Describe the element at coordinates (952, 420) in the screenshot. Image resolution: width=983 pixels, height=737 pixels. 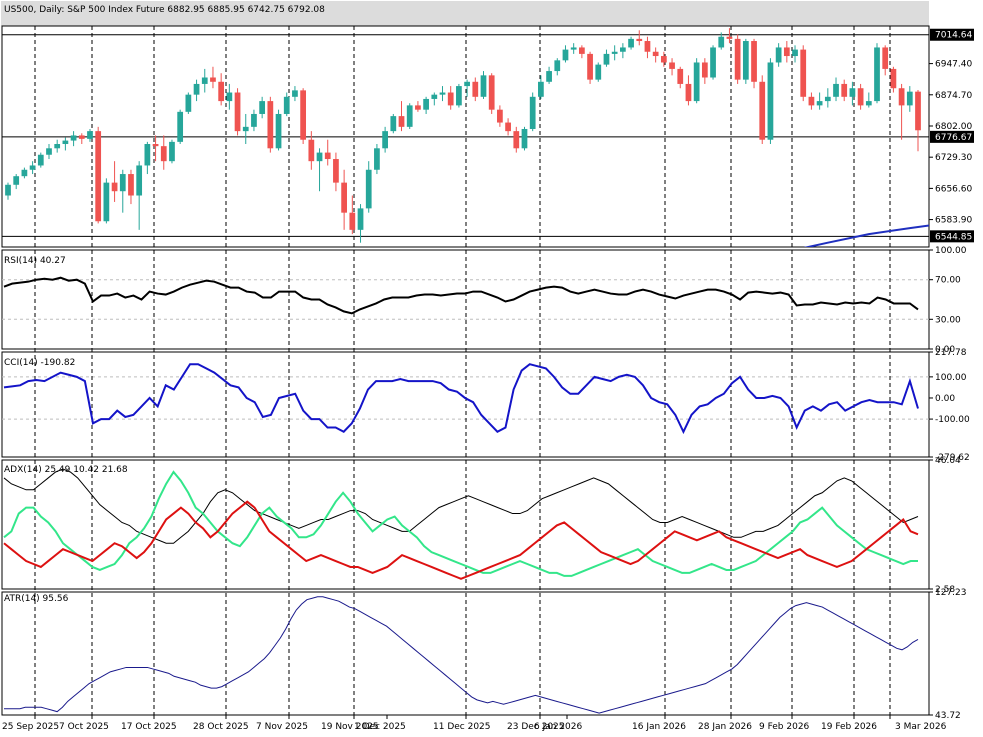
I see `cci-tick-label: -100.00` at that location.